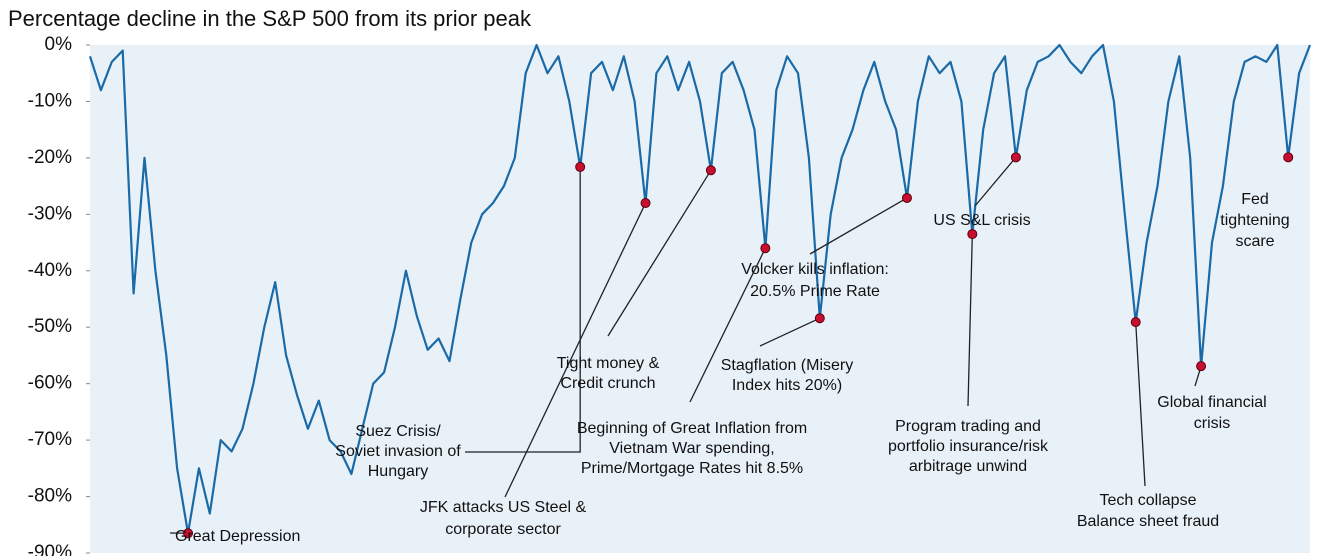 This screenshot has height=556, width=1320. I want to click on annotation: Program trading and, so click(968, 426).